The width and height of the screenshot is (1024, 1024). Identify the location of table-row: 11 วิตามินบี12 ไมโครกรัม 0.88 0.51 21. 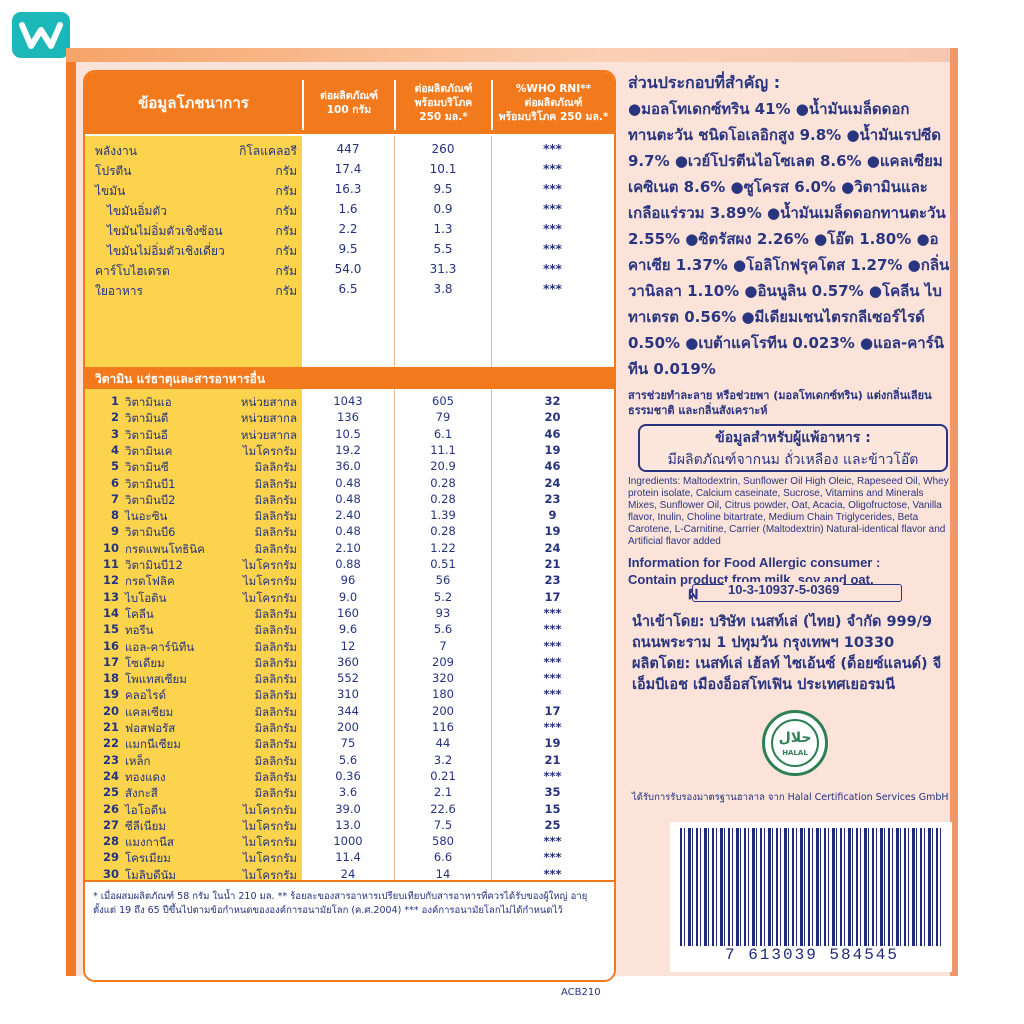
(349, 563).